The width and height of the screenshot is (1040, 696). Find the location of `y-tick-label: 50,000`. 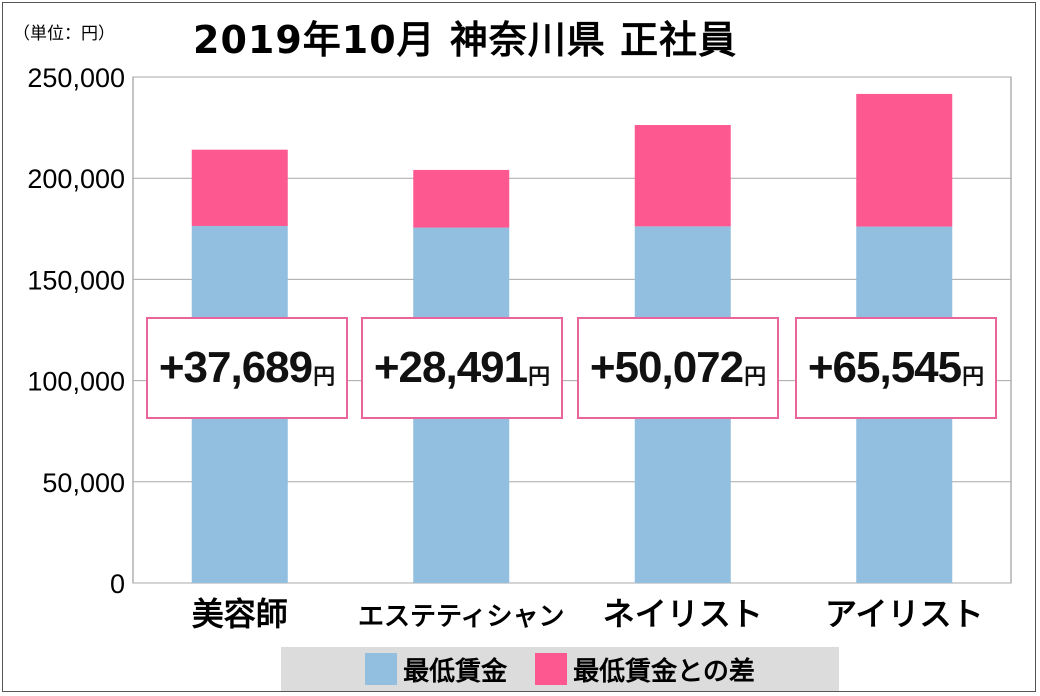

y-tick-label: 50,000 is located at coordinates (83, 483).